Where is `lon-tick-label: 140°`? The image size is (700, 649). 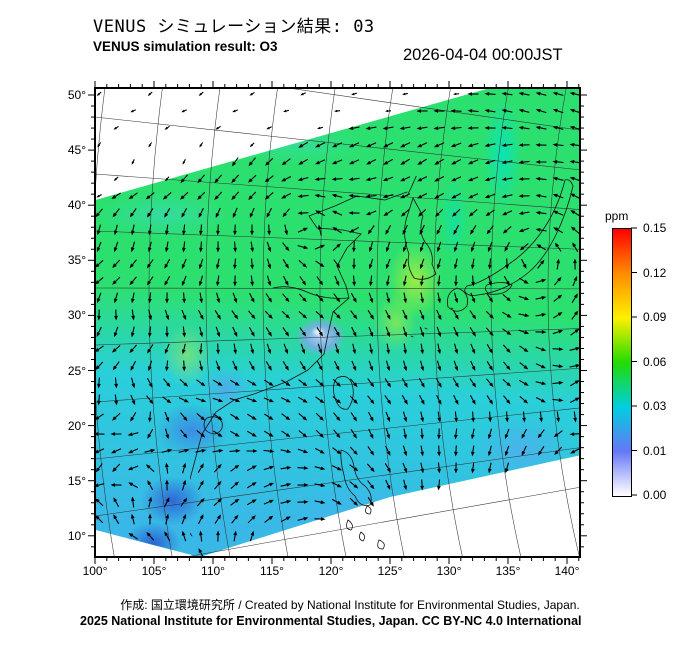 lon-tick-label: 140° is located at coordinates (567, 571).